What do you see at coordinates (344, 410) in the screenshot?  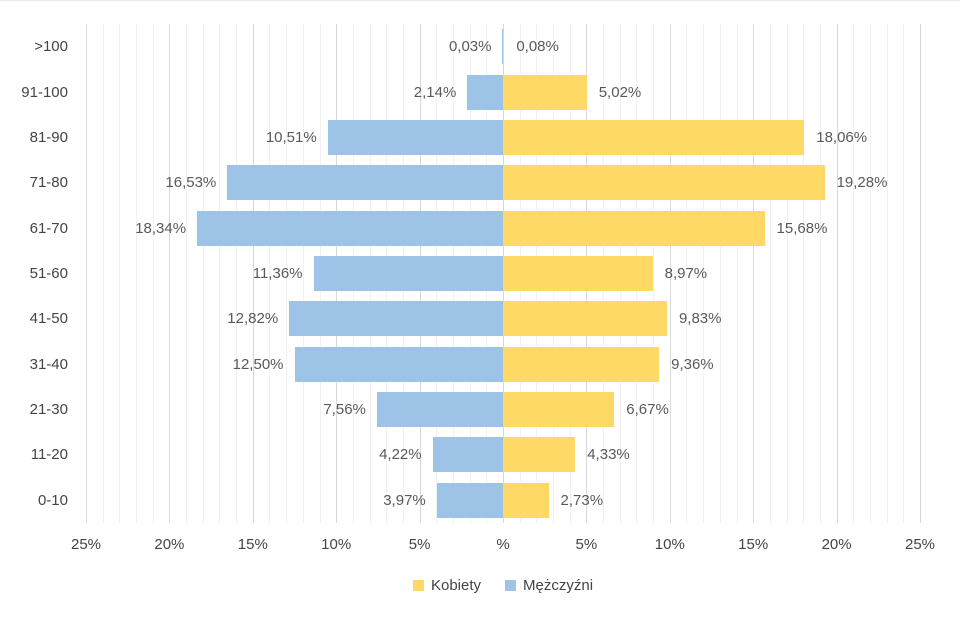 I see `men-value-label: 7,56%` at bounding box center [344, 410].